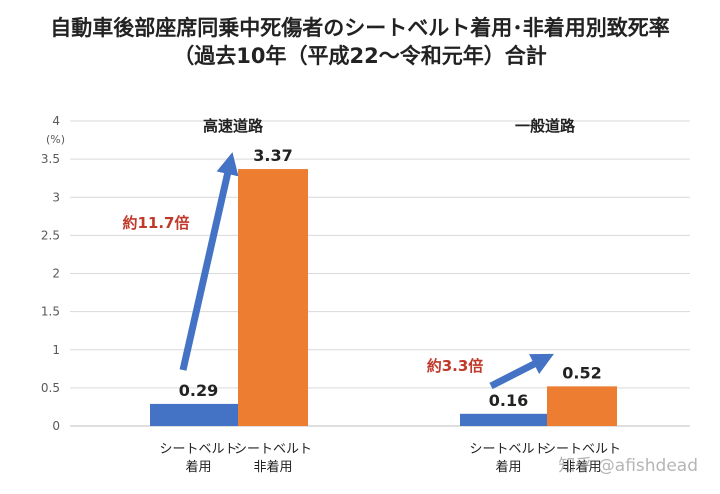 The image size is (720, 494). Describe the element at coordinates (581, 372) in the screenshot. I see `data-label: 0.52` at that location.